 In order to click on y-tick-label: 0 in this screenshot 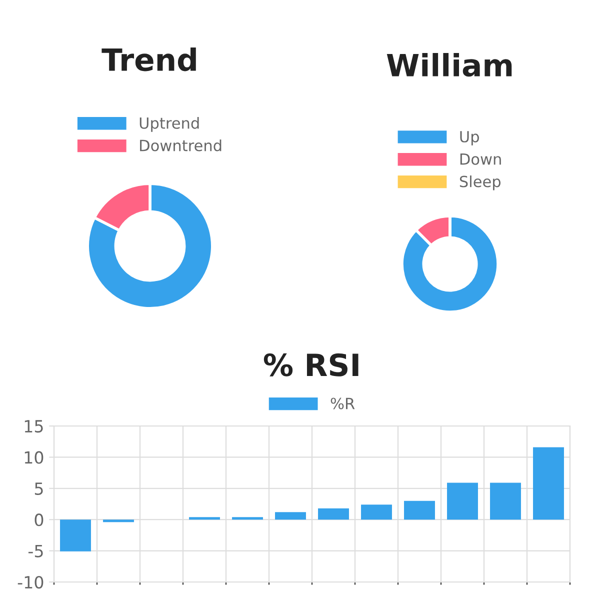, I will do `click(39, 520)`.